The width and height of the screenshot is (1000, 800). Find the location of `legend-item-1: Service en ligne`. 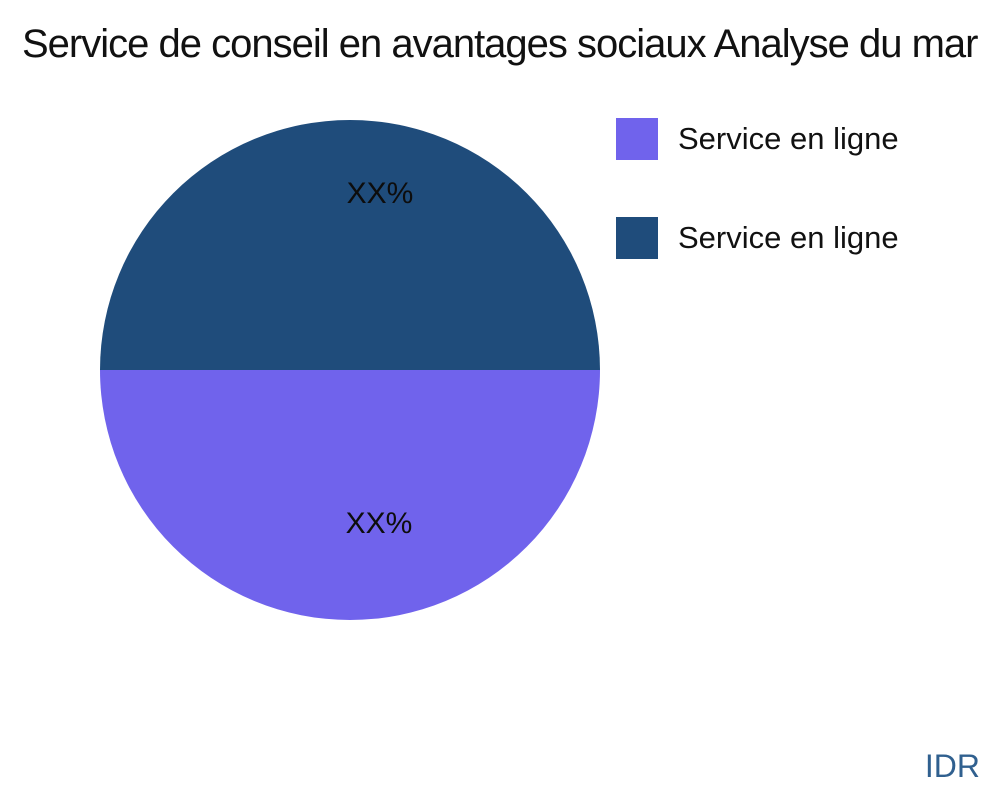

legend-item-1: Service en ligne is located at coordinates (757, 139).